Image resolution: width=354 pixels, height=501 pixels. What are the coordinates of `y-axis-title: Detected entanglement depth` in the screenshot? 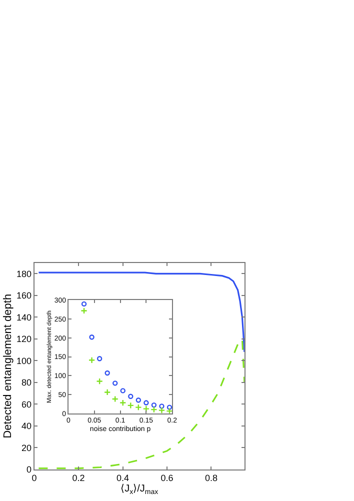 It's located at (8, 366).